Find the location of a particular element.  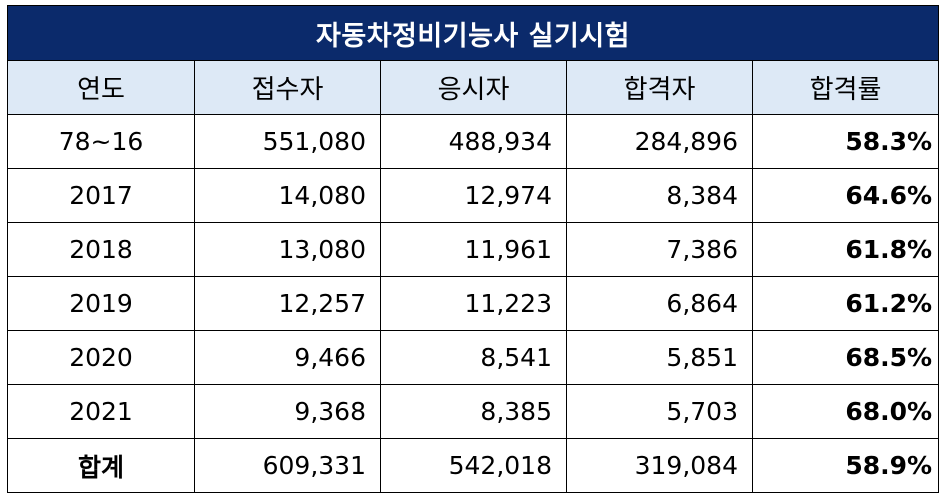

pass-rate-cell: 64.6% is located at coordinates (845, 195).